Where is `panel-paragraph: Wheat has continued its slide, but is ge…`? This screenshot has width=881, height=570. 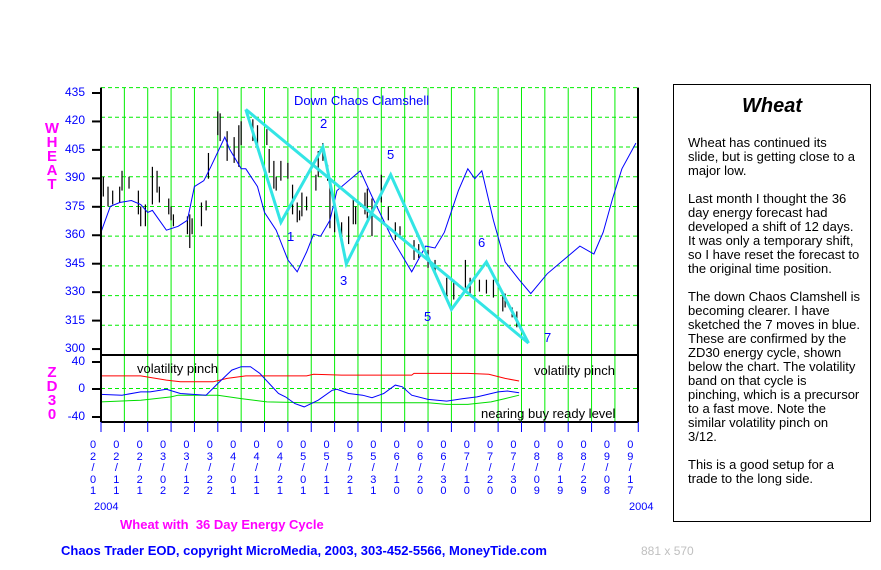
panel-paragraph: Wheat has continued its slide, but is ge… is located at coordinates (771, 156).